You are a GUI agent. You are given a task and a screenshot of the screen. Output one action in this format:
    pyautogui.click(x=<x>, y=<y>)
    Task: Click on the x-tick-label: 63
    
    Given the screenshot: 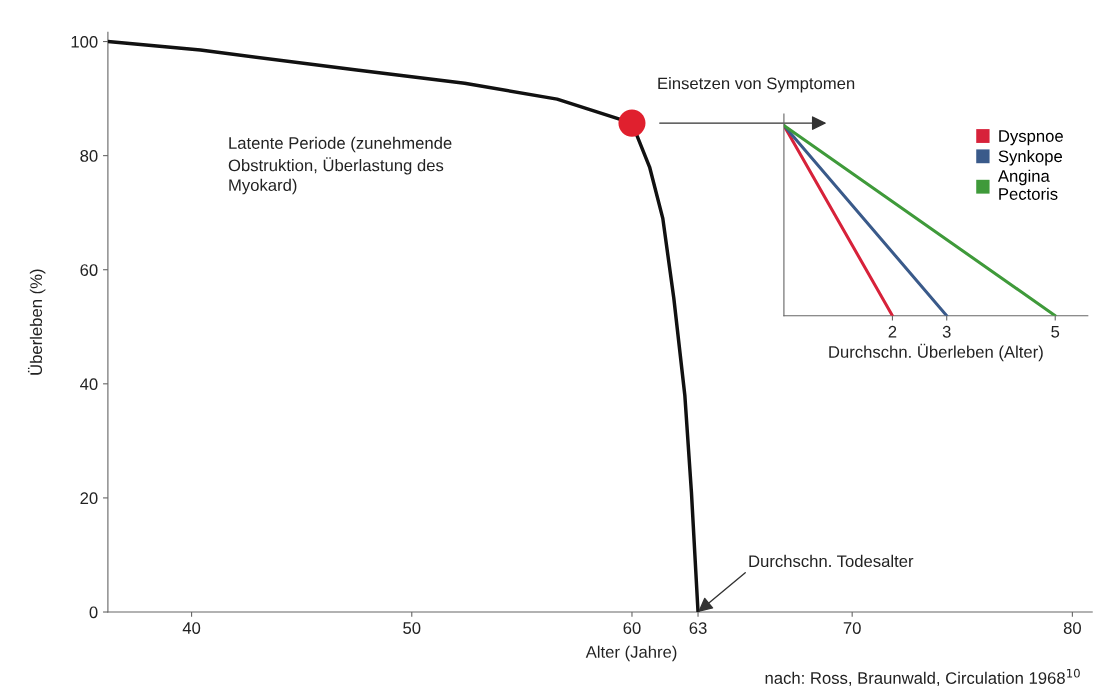 What is the action you would take?
    pyautogui.click(x=698, y=628)
    